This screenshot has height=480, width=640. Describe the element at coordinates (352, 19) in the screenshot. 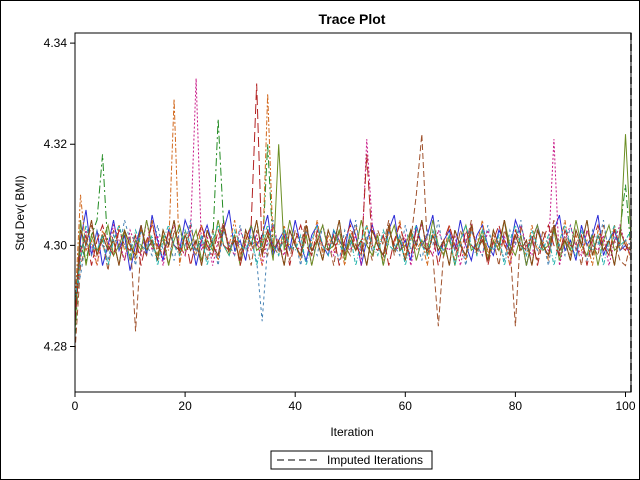

I see `chart-title: Trace Plot` at that location.